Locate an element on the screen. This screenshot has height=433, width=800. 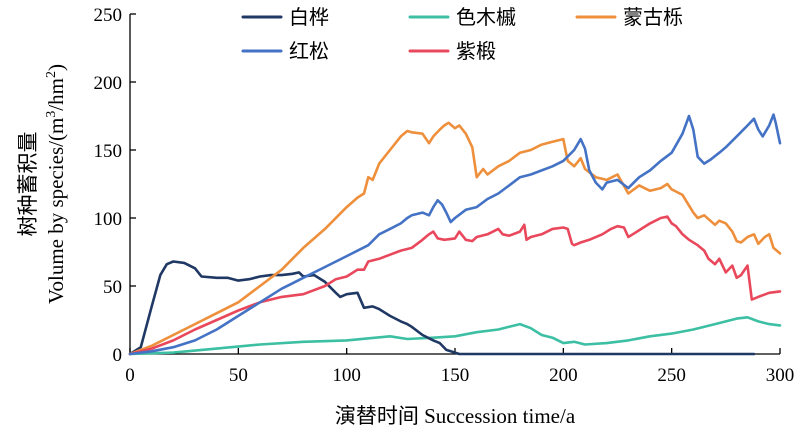
y-tick-label: 200 is located at coordinates (108, 83).